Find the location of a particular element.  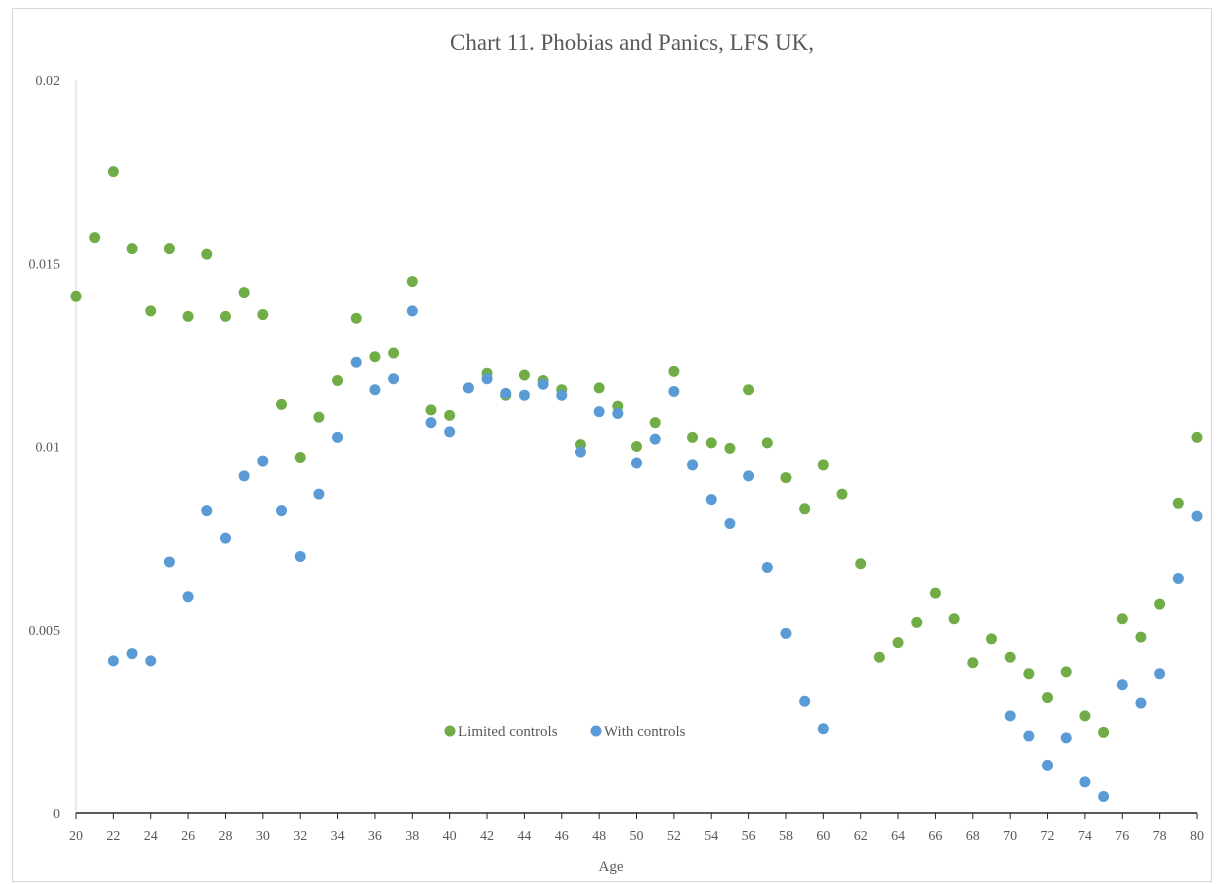

x-tick-label: 50 is located at coordinates (637, 836).